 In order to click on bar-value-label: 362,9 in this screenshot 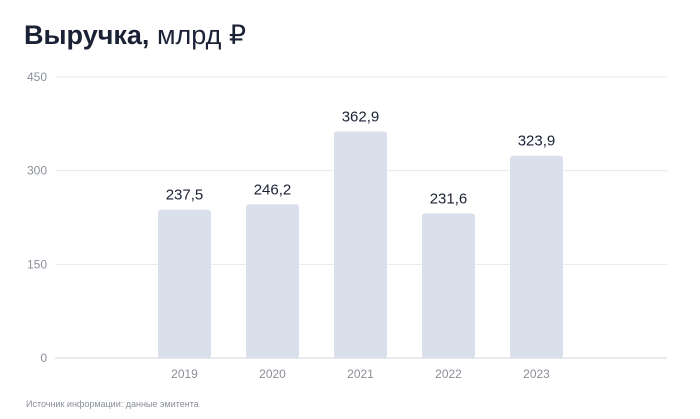, I will do `click(361, 116)`.